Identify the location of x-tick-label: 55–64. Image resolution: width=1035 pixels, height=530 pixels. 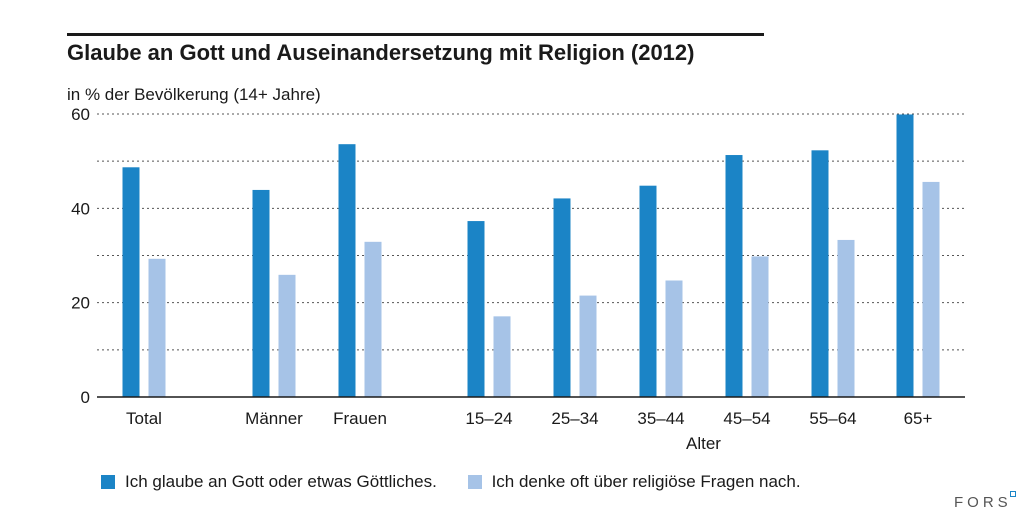
(832, 418).